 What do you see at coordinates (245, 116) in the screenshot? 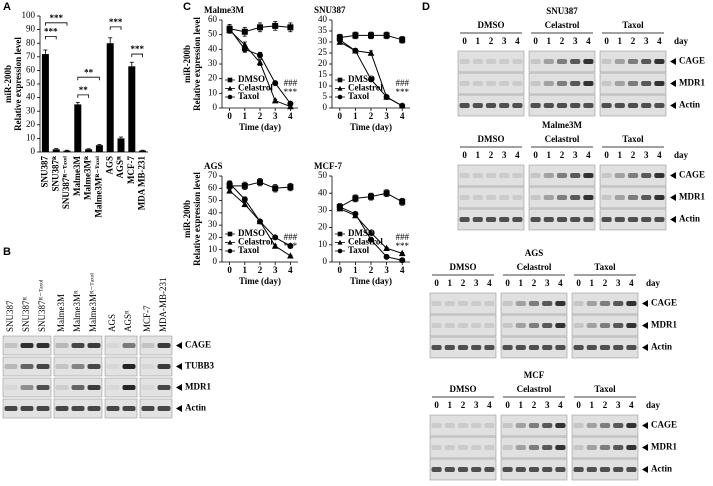
I see `x-tick-label: 1` at bounding box center [245, 116].